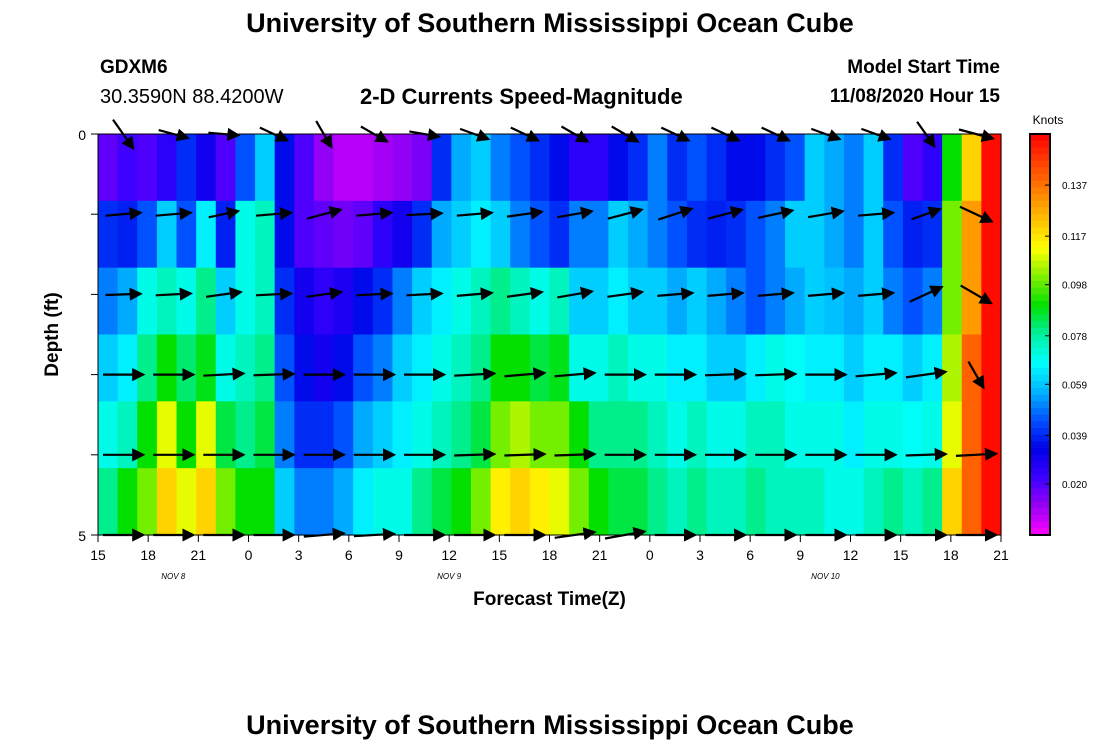 Image resolution: width=1100 pixels, height=750 pixels. Describe the element at coordinates (173, 576) in the screenshot. I see `date-label: NOV 8` at that location.